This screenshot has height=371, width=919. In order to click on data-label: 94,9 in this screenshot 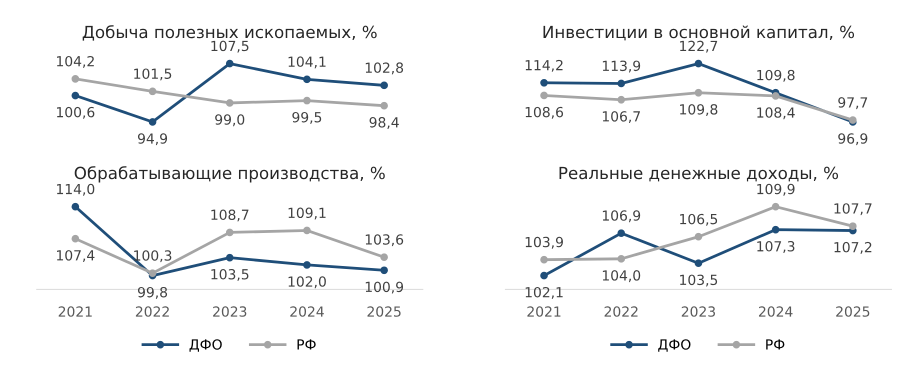, I will do `click(153, 139)`.